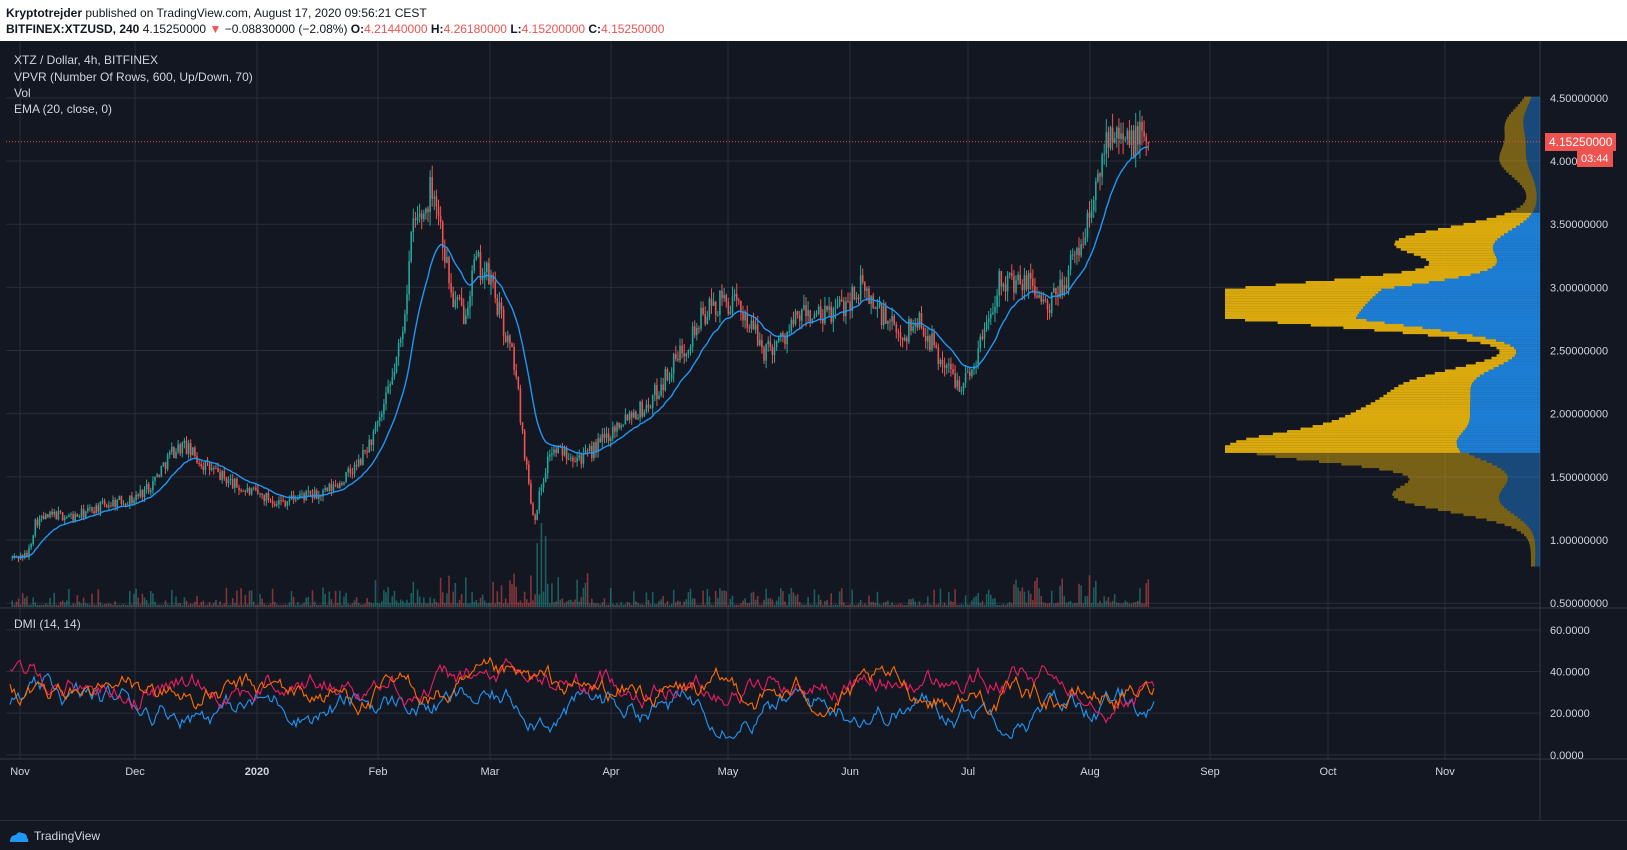 The image size is (1627, 850). What do you see at coordinates (44, 13) in the screenshot?
I see `publisher-name: Kryptotrejder` at bounding box center [44, 13].